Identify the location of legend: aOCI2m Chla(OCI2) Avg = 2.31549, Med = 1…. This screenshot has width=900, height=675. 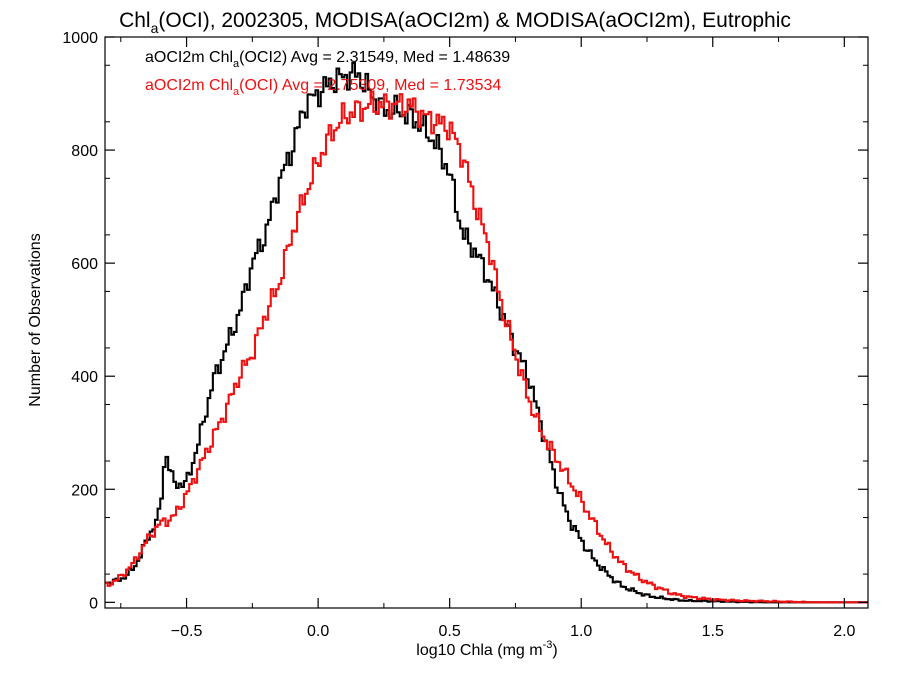
(327, 73).